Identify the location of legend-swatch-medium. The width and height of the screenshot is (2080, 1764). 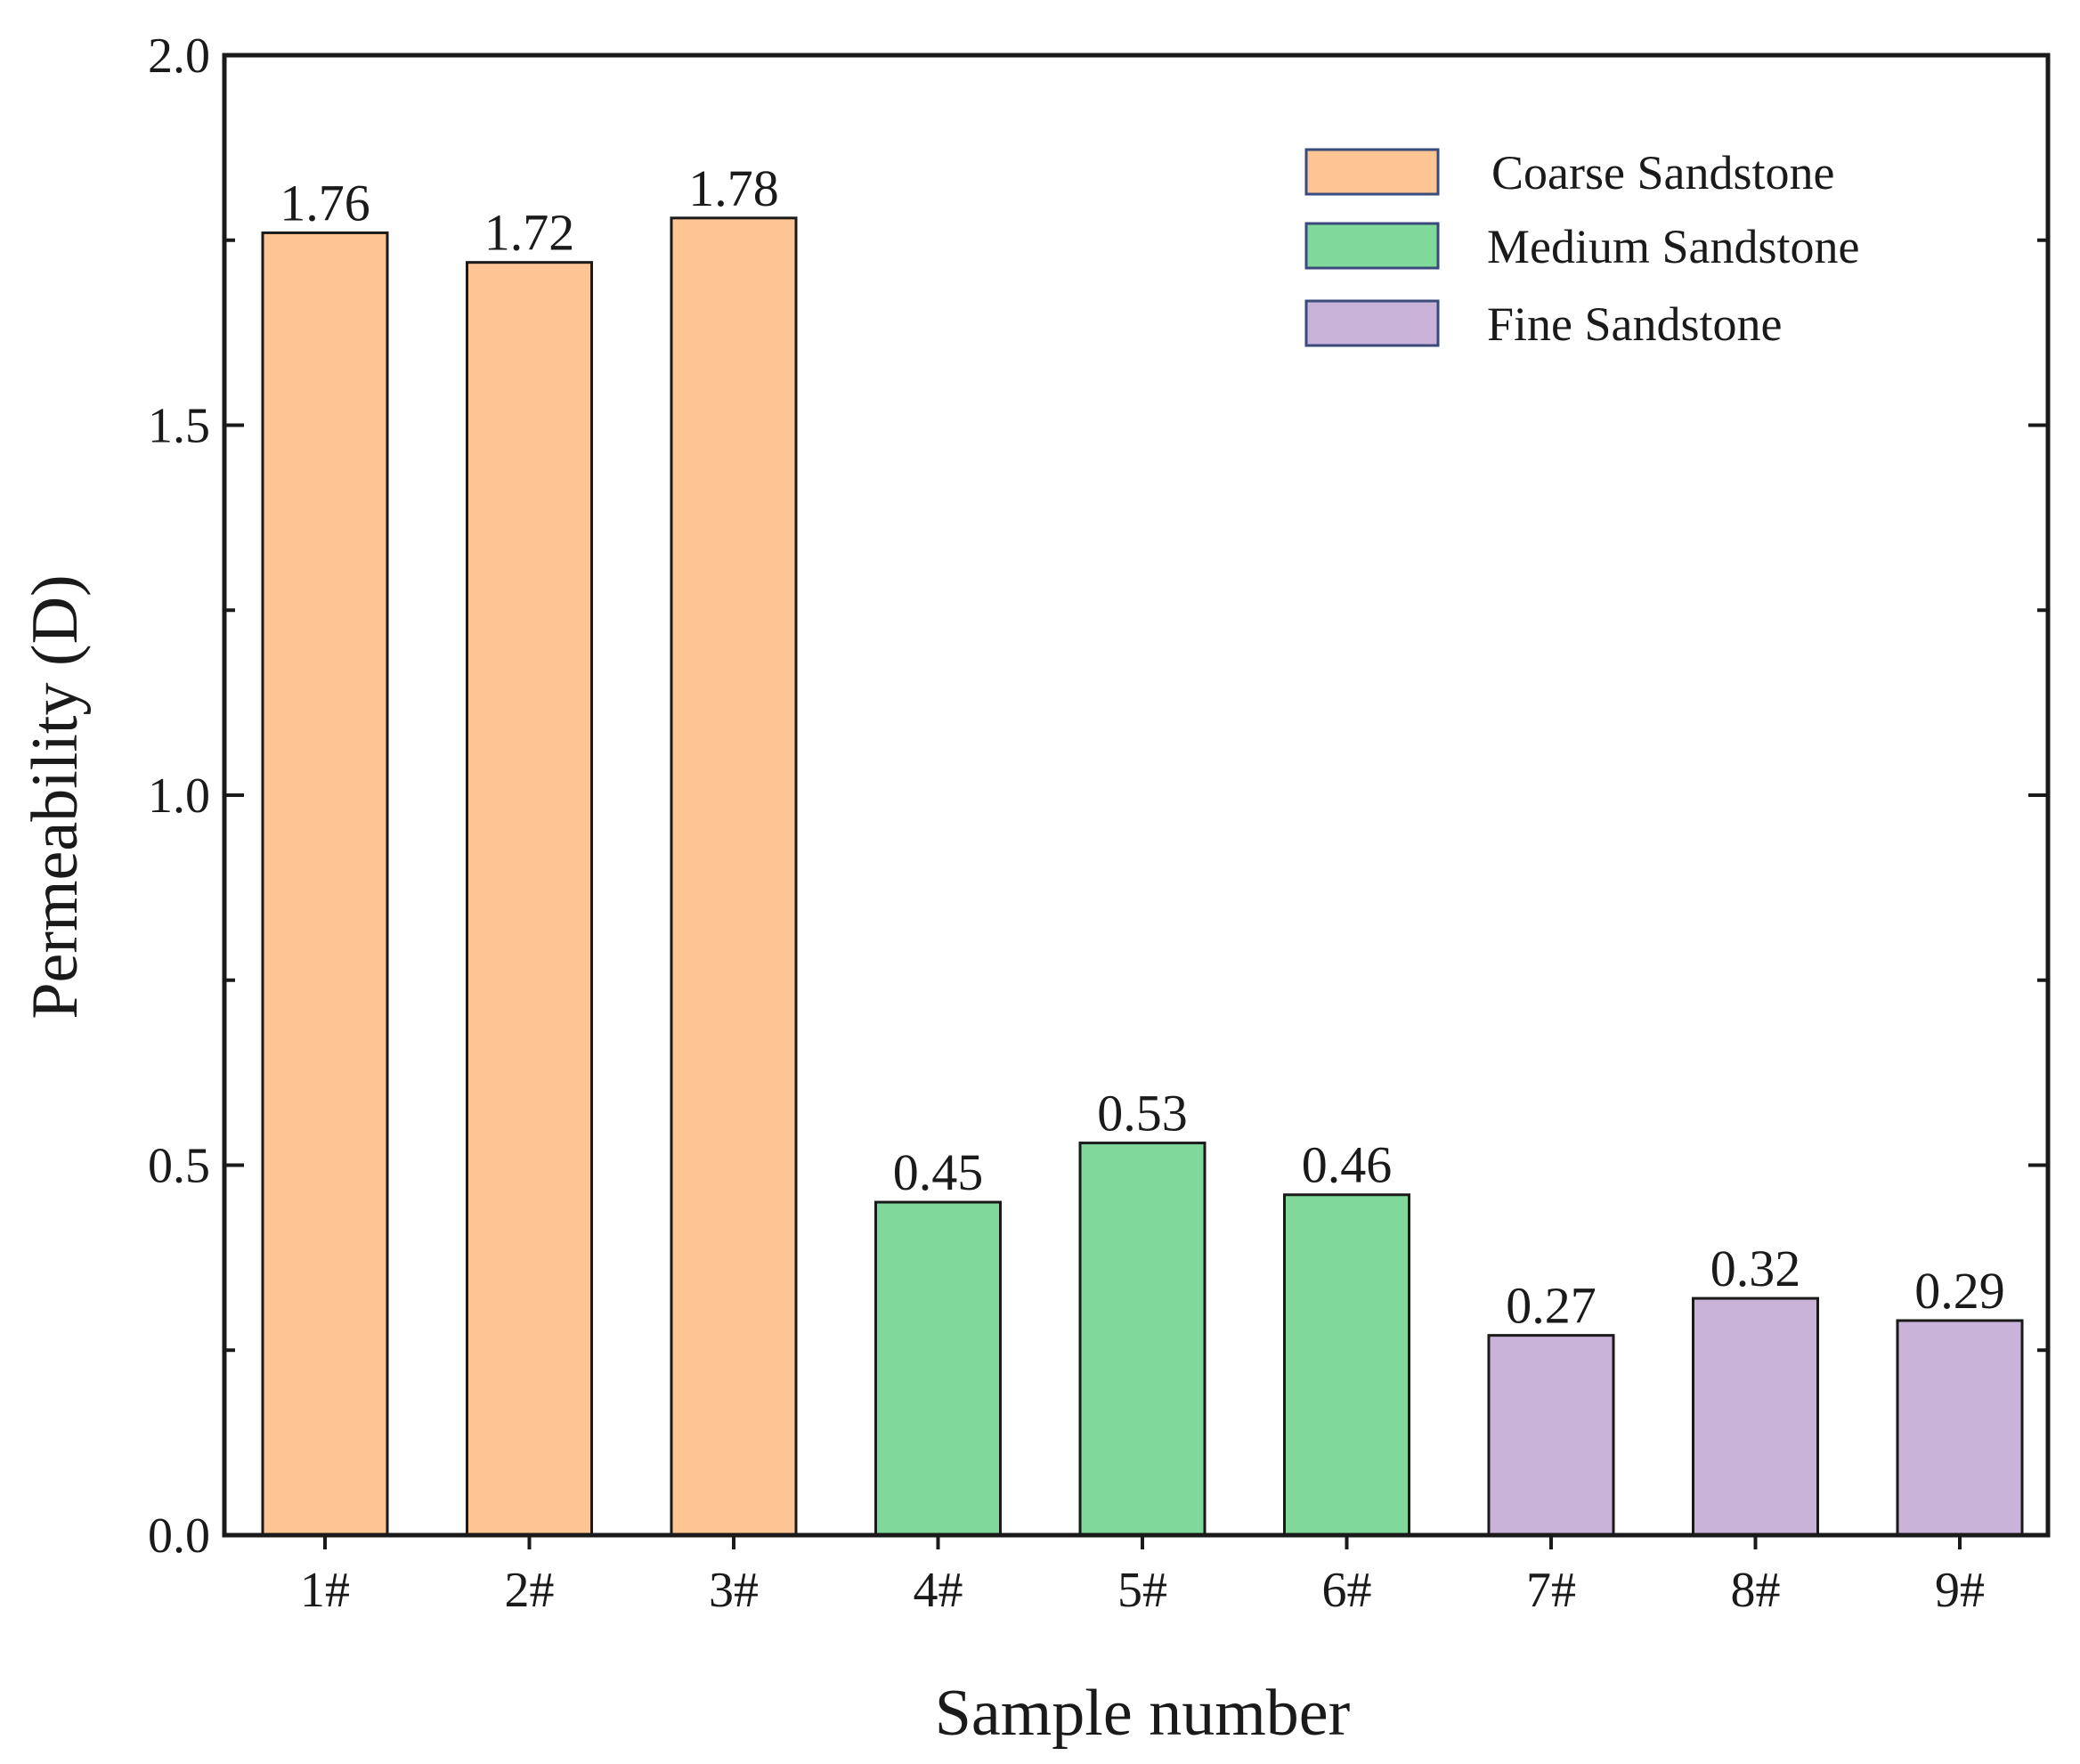
(1372, 246).